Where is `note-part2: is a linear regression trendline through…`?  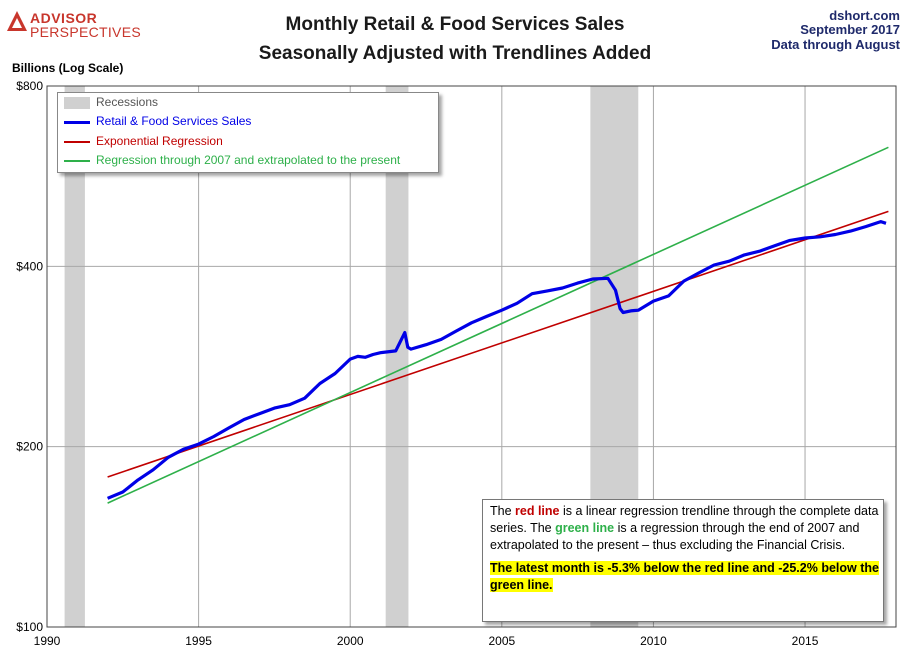
note-part2: is a linear regression trendline through… is located at coordinates (684, 519).